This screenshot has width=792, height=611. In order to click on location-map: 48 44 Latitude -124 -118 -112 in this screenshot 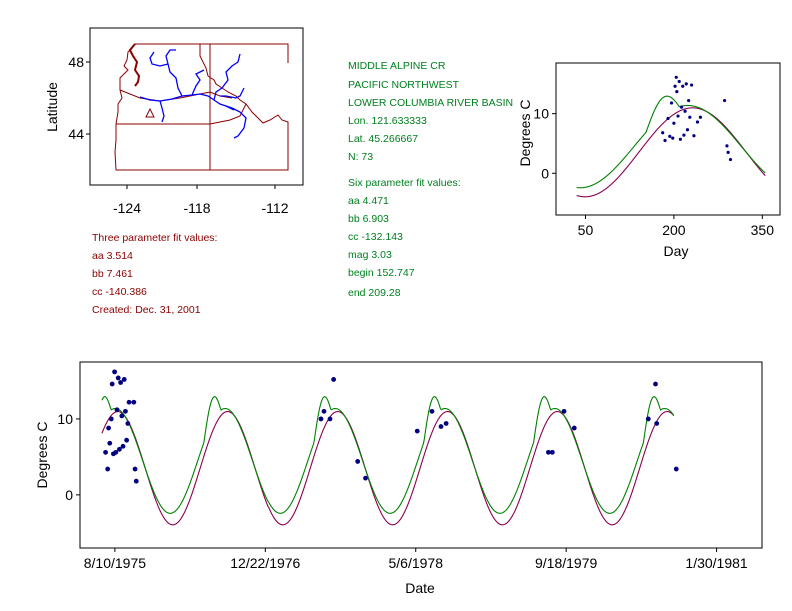, I will do `click(174, 121)`.